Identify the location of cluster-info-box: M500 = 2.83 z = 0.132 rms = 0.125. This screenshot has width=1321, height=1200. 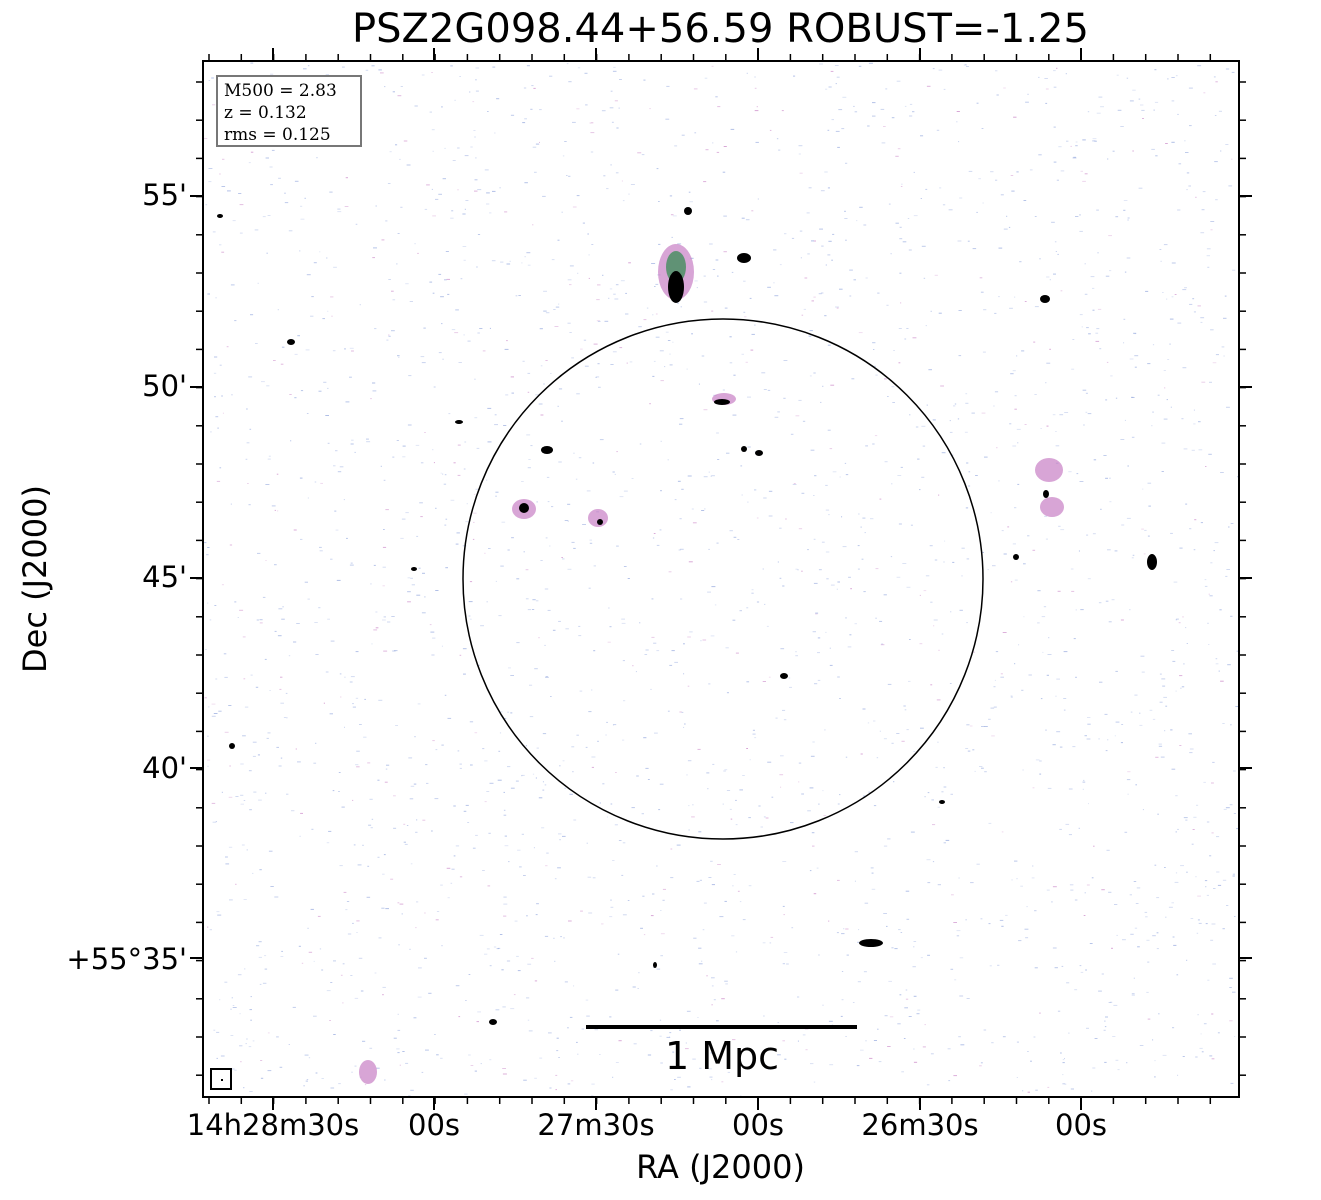
(289, 111).